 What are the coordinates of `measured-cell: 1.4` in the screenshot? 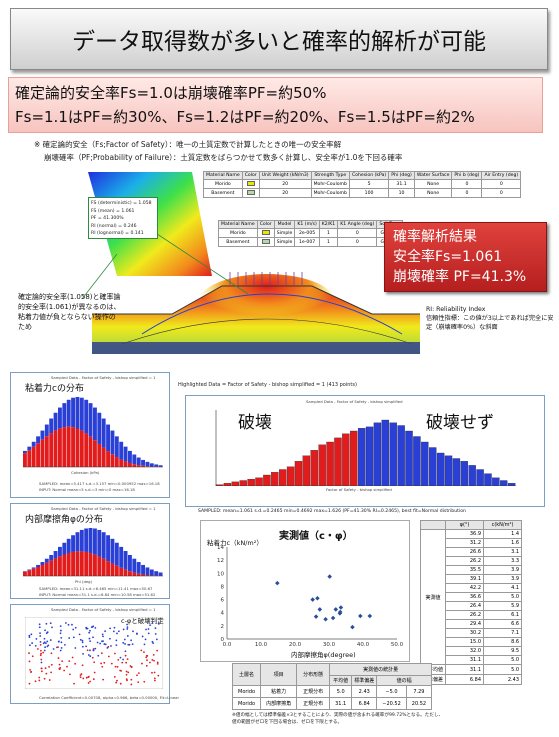 It's located at (503, 534).